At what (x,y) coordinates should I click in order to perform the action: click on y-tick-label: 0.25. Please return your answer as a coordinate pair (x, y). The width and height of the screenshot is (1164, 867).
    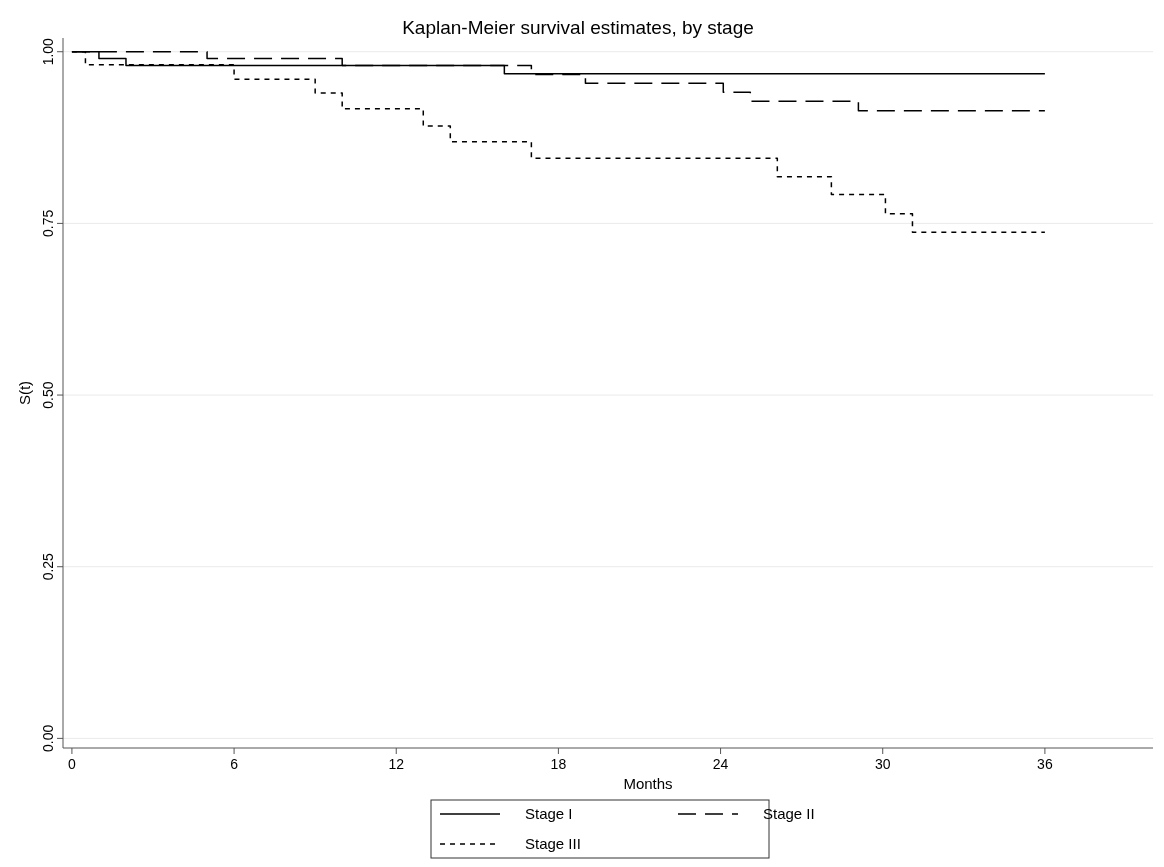
    Looking at the image, I should click on (48, 566).